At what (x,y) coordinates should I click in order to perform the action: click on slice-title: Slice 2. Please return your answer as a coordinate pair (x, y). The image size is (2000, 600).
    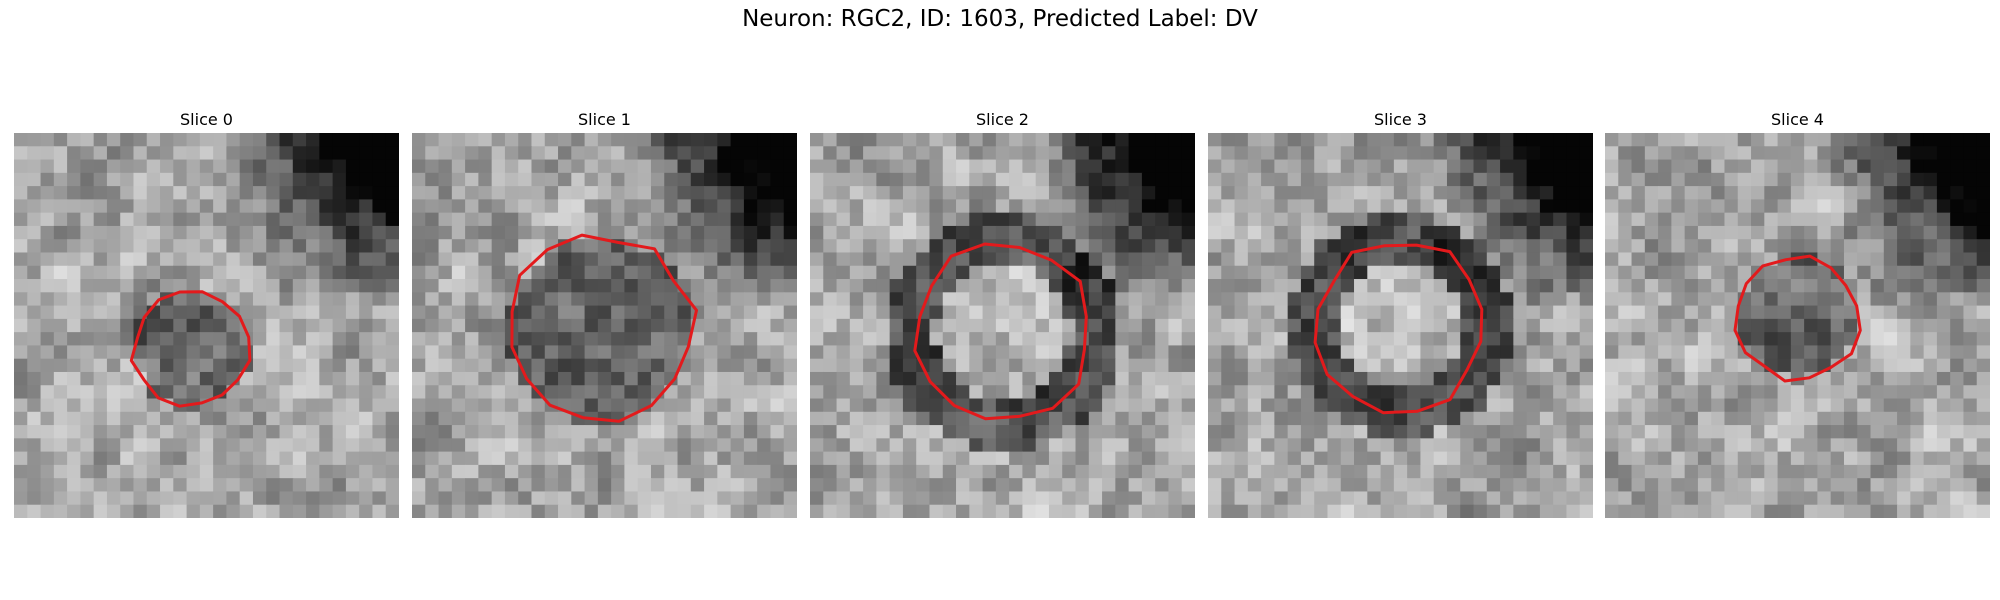
    Looking at the image, I should click on (1002, 119).